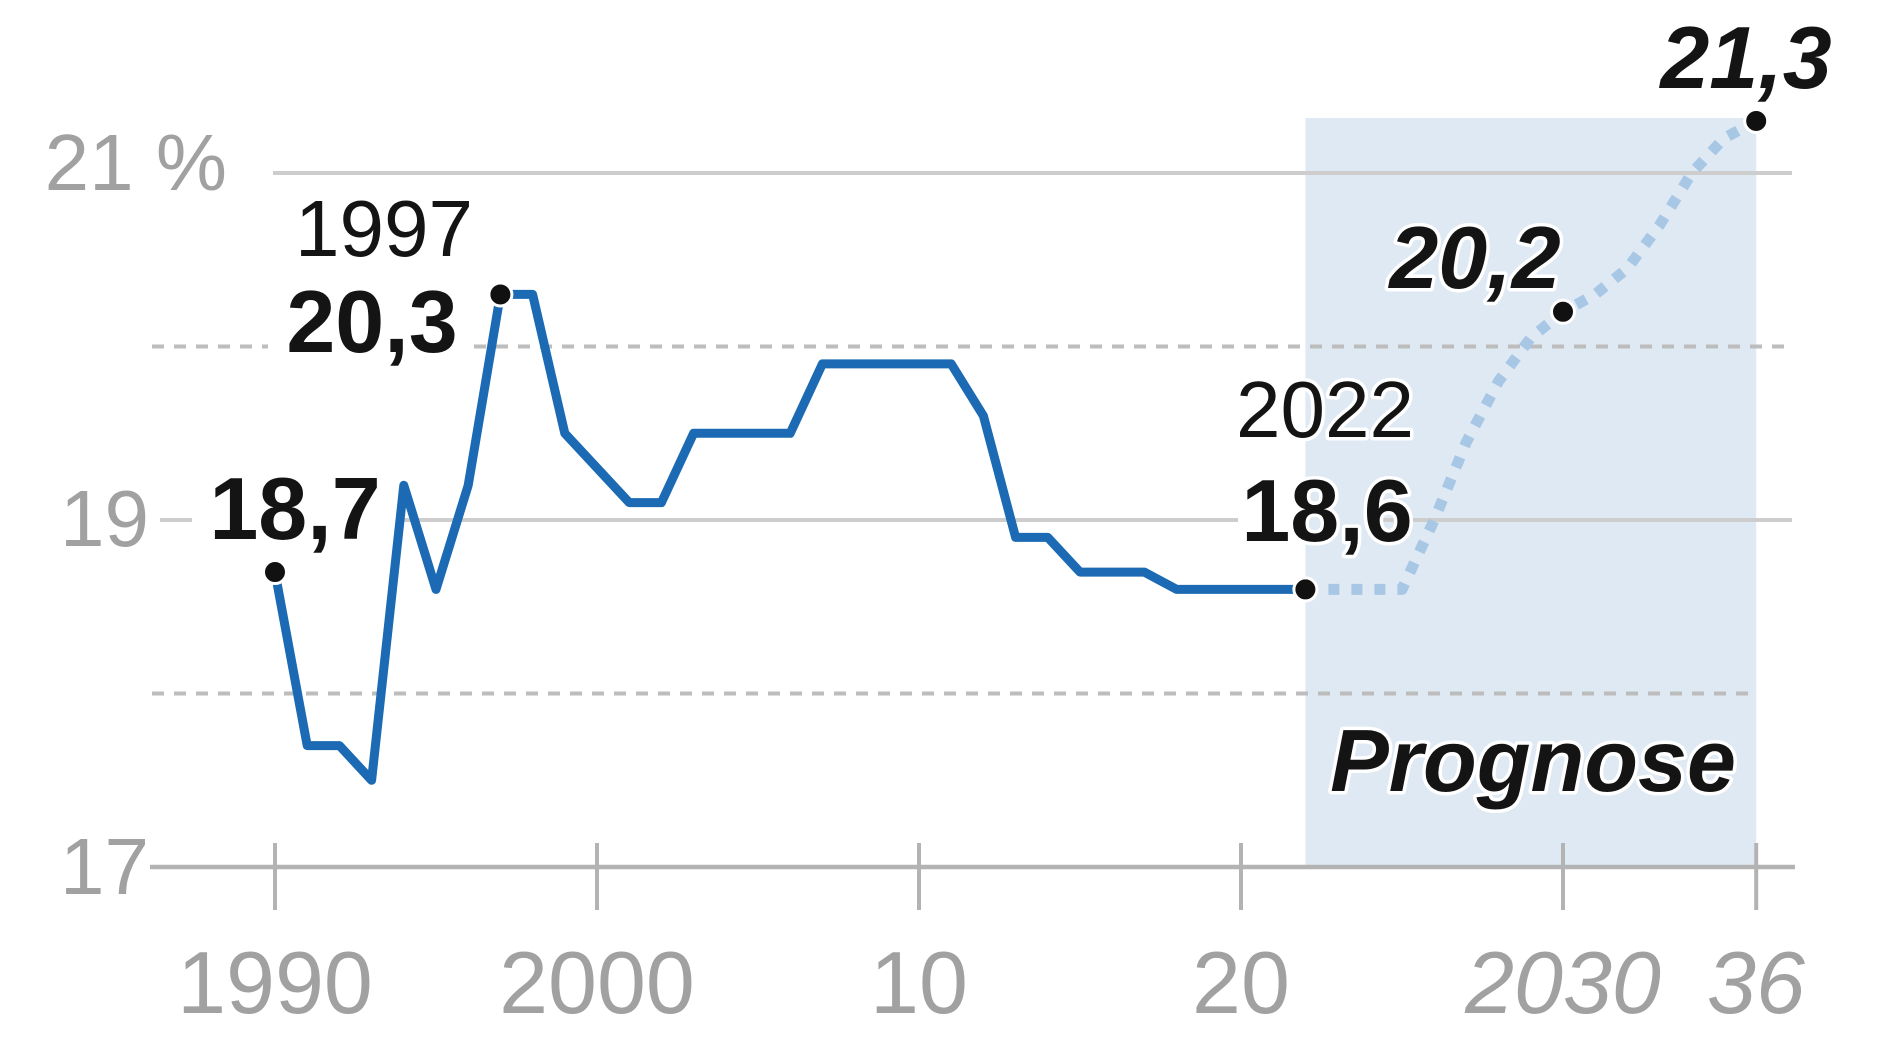 This screenshot has width=1880, height=1058. Describe the element at coordinates (1473, 257) in the screenshot. I see `annotation-2030-value: 20,2` at that location.